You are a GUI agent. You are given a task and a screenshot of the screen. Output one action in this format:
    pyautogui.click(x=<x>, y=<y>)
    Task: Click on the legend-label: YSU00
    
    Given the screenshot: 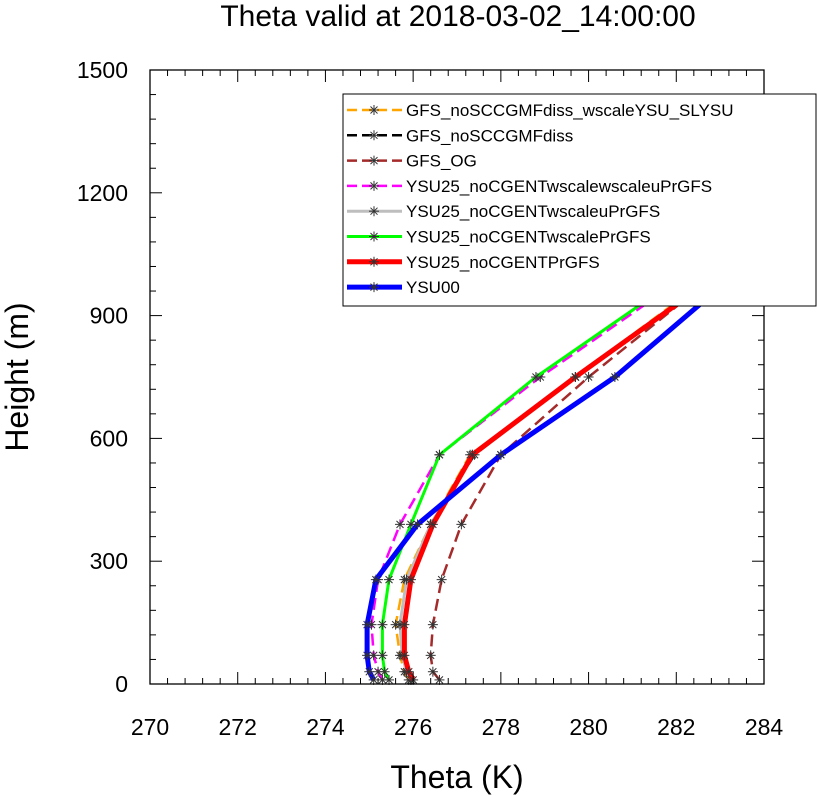 What is the action you would take?
    pyautogui.click(x=433, y=287)
    